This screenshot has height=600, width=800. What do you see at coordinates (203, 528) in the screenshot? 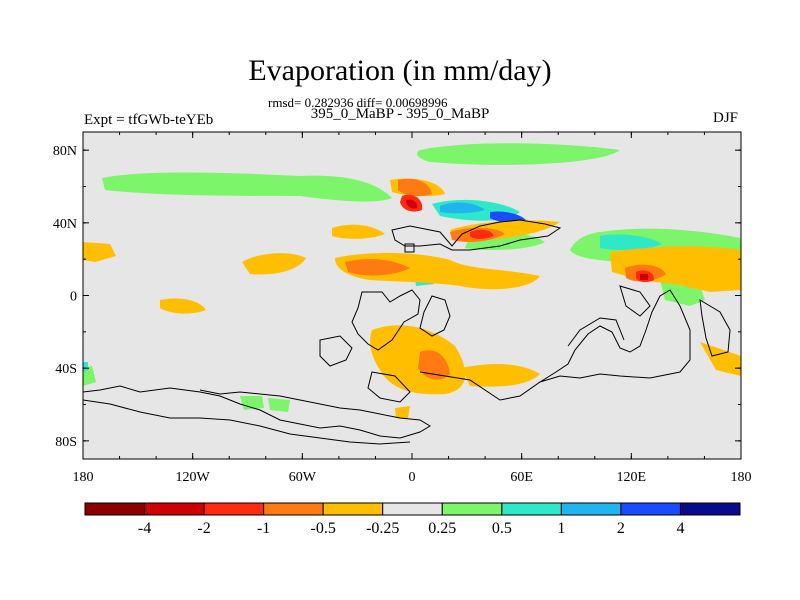
I see `colorbar-label: -2` at bounding box center [203, 528].